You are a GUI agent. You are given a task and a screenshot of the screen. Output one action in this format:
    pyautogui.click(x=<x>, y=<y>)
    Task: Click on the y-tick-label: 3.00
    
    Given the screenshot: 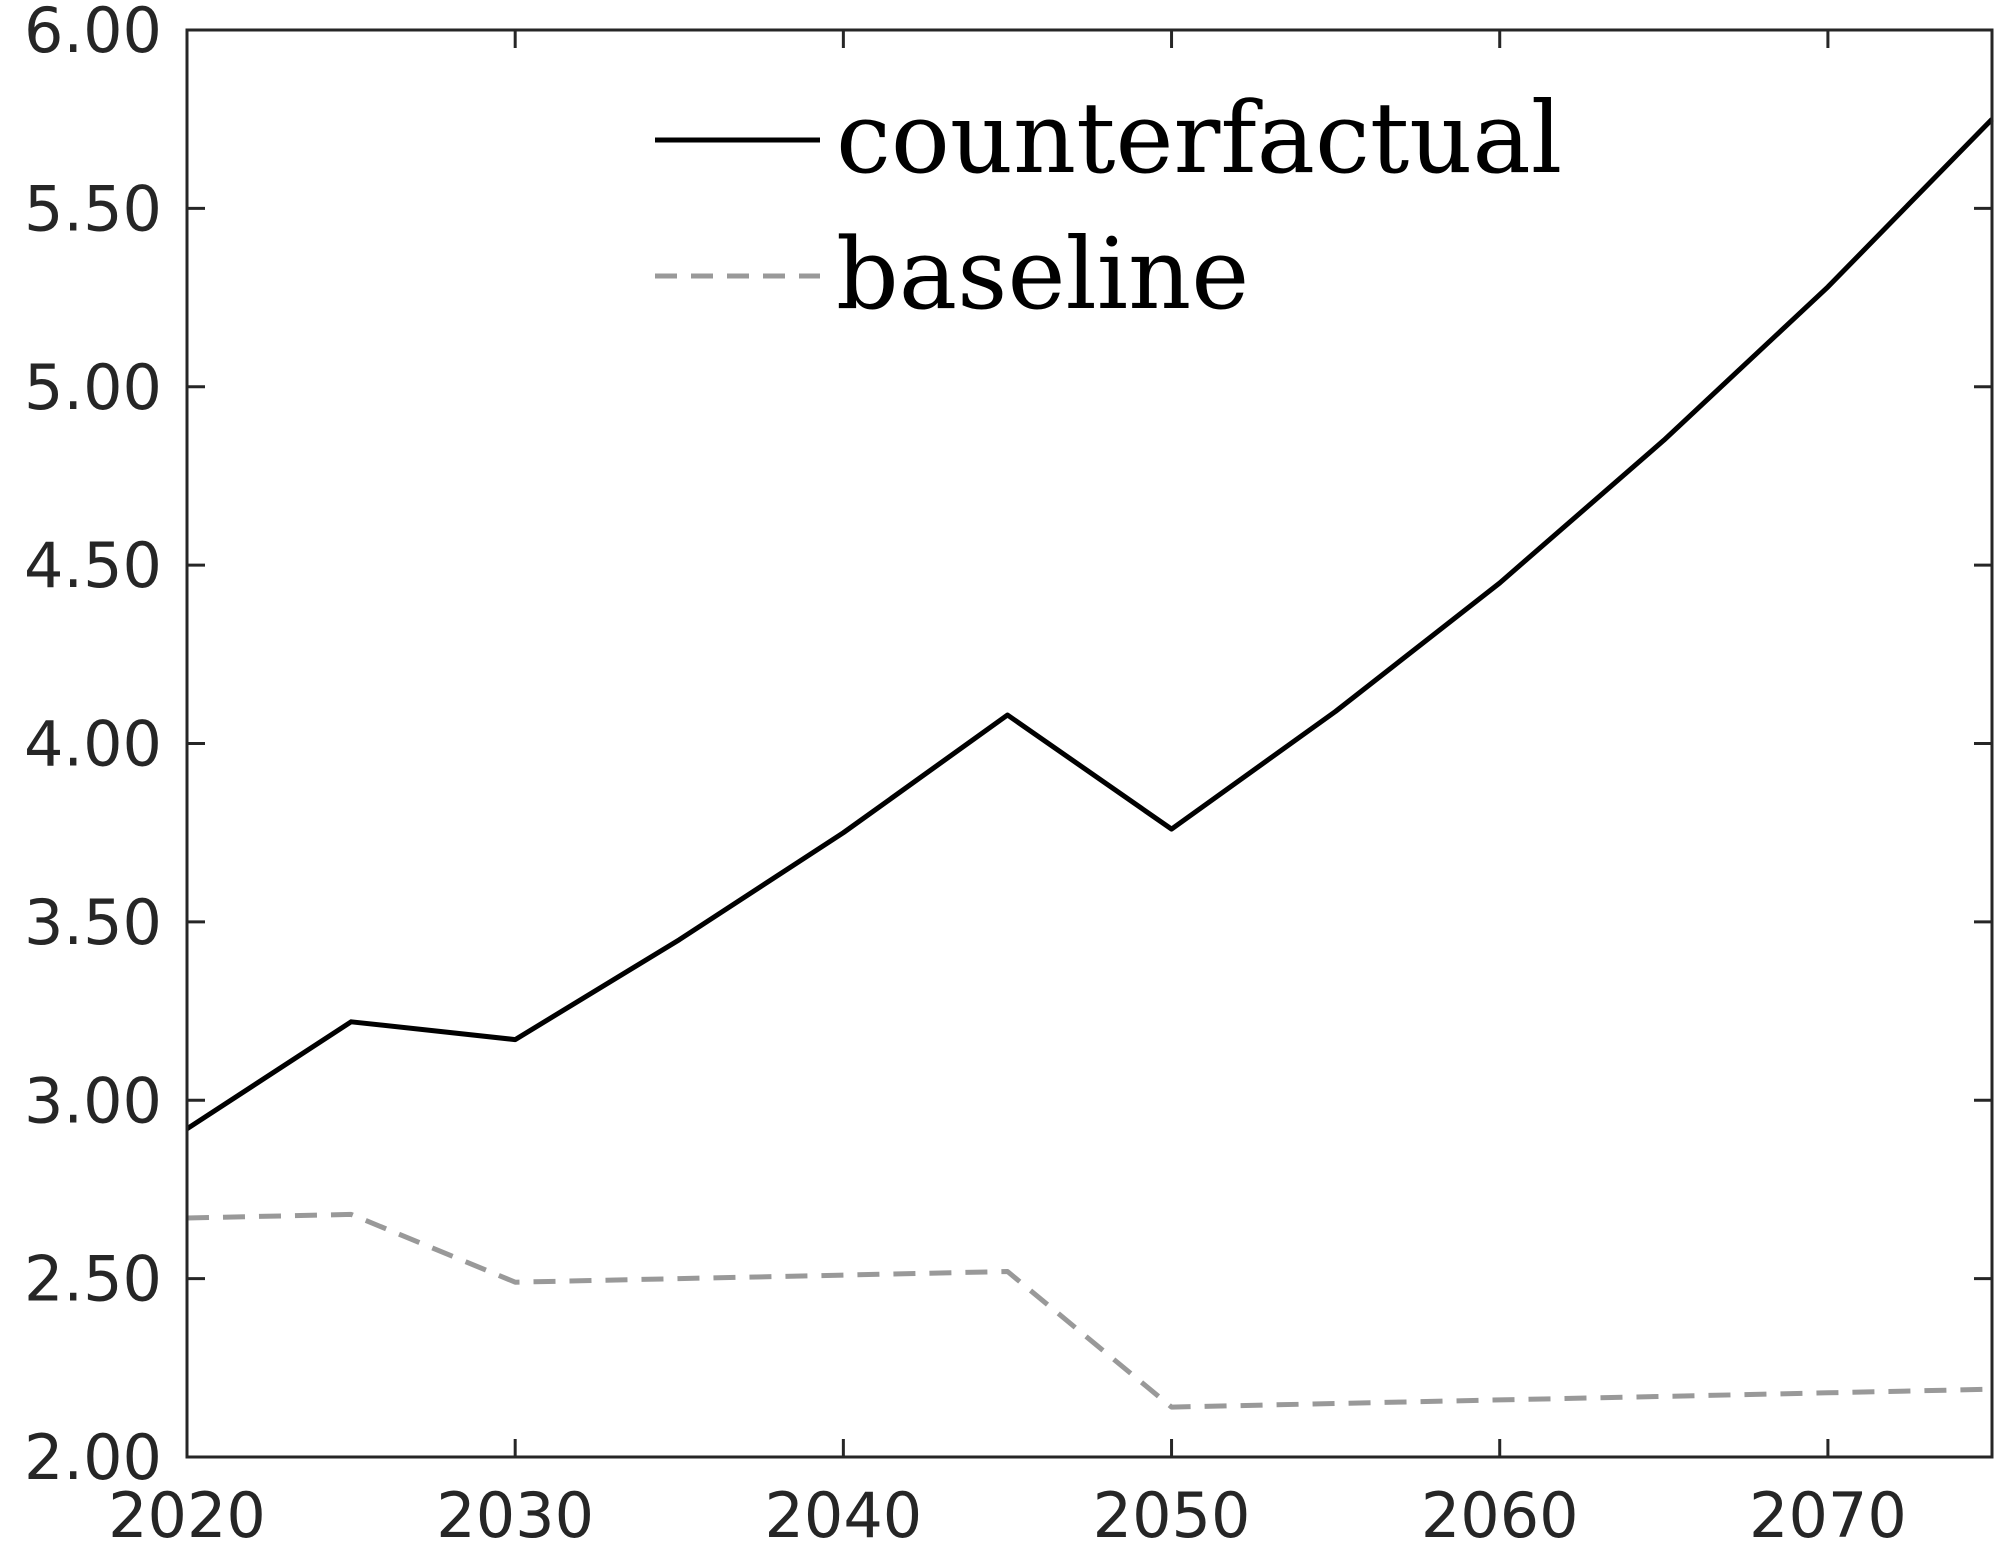 What is the action you would take?
    pyautogui.click(x=93, y=1100)
    